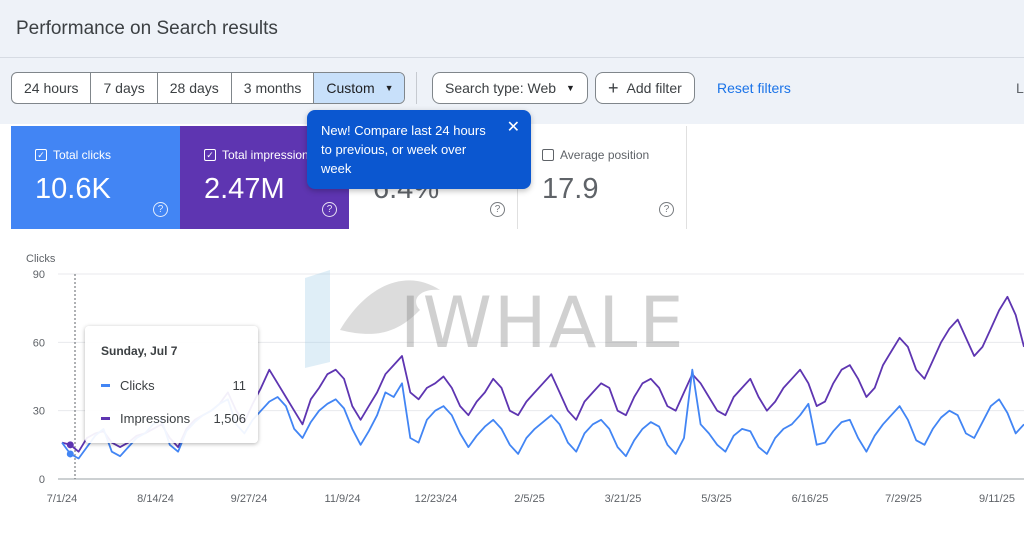  Describe the element at coordinates (239, 385) in the screenshot. I see `hover-card-value: 11` at that location.